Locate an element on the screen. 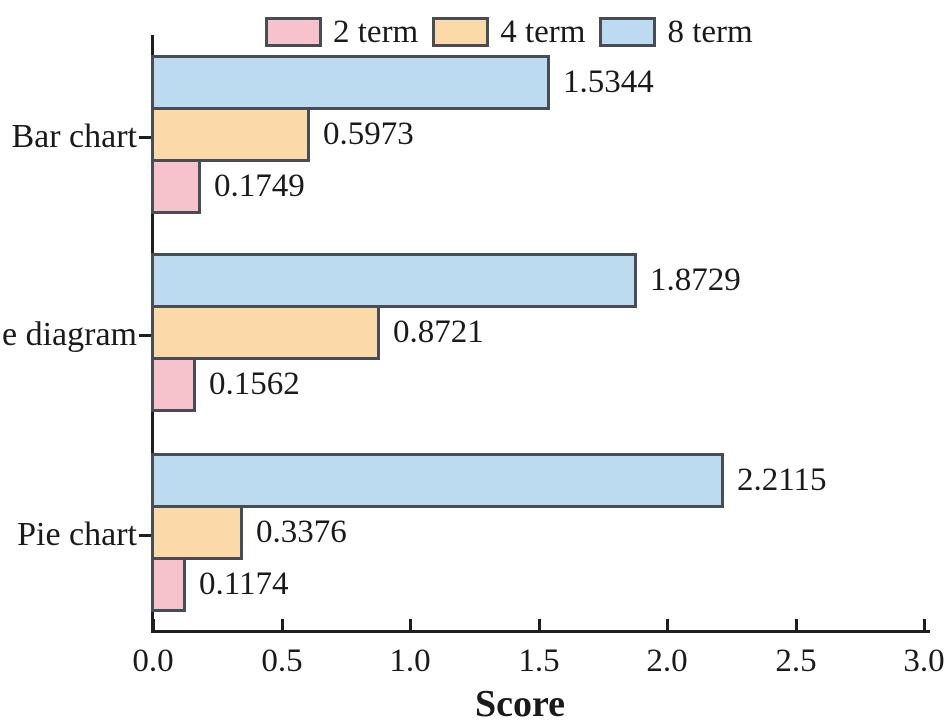 The height and width of the screenshot is (724, 946). category-label: e diagram is located at coordinates (69, 334).